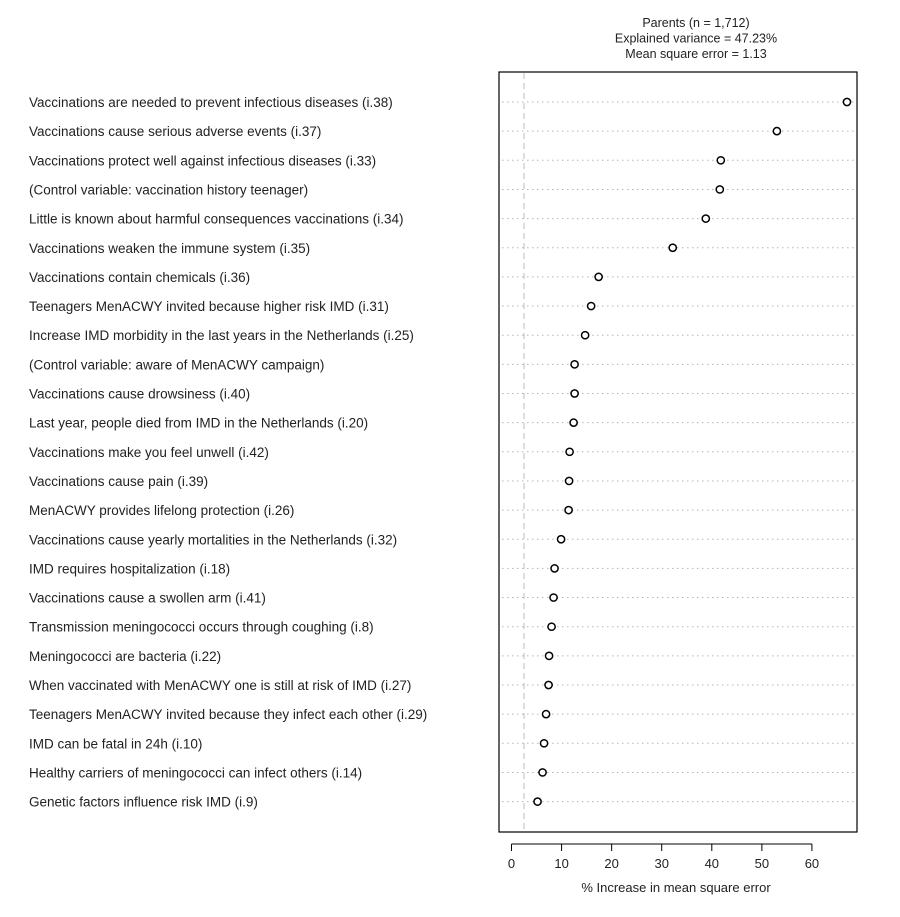 Image resolution: width=900 pixels, height=917 pixels. Describe the element at coordinates (143, 802) in the screenshot. I see `item-label: Genetic factors influence risk IMD (i.9)` at that location.